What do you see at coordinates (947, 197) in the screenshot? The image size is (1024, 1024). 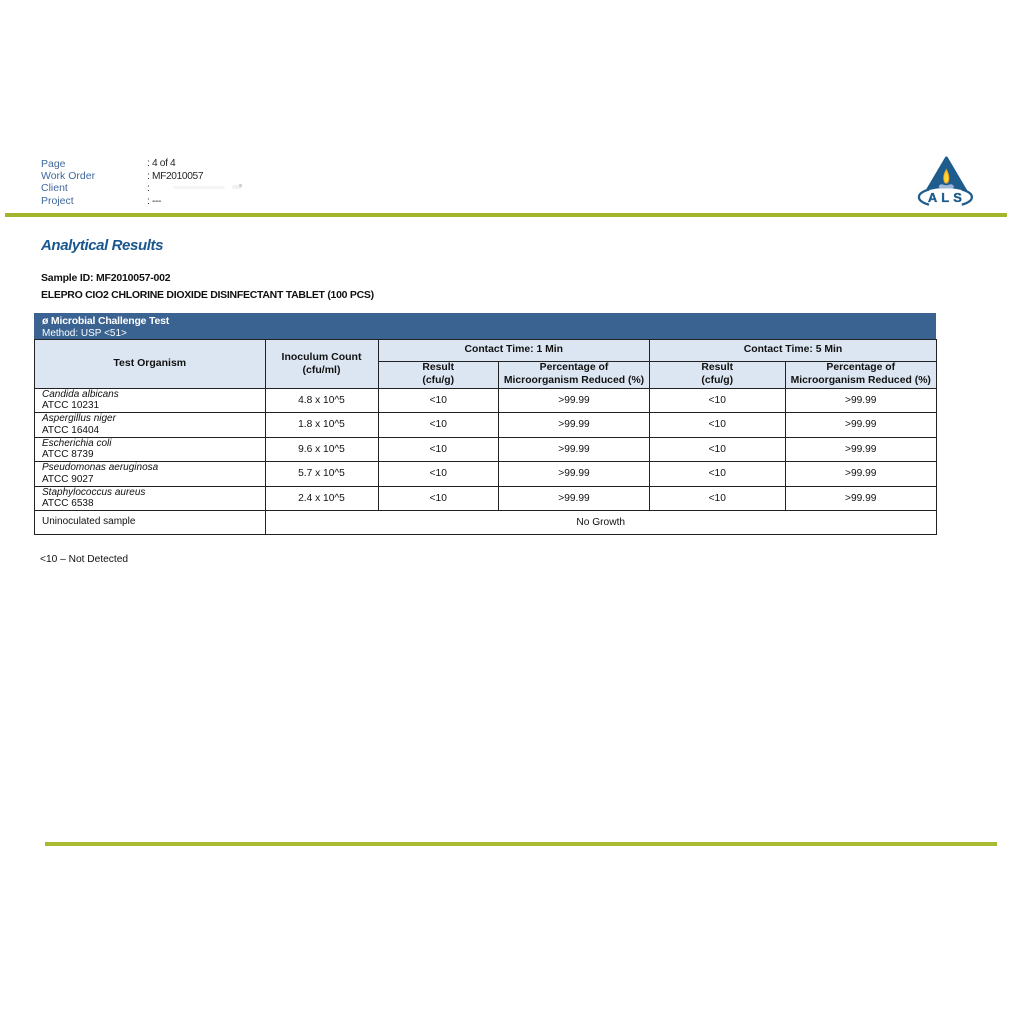 I see `svg-text: ALS` at bounding box center [947, 197].